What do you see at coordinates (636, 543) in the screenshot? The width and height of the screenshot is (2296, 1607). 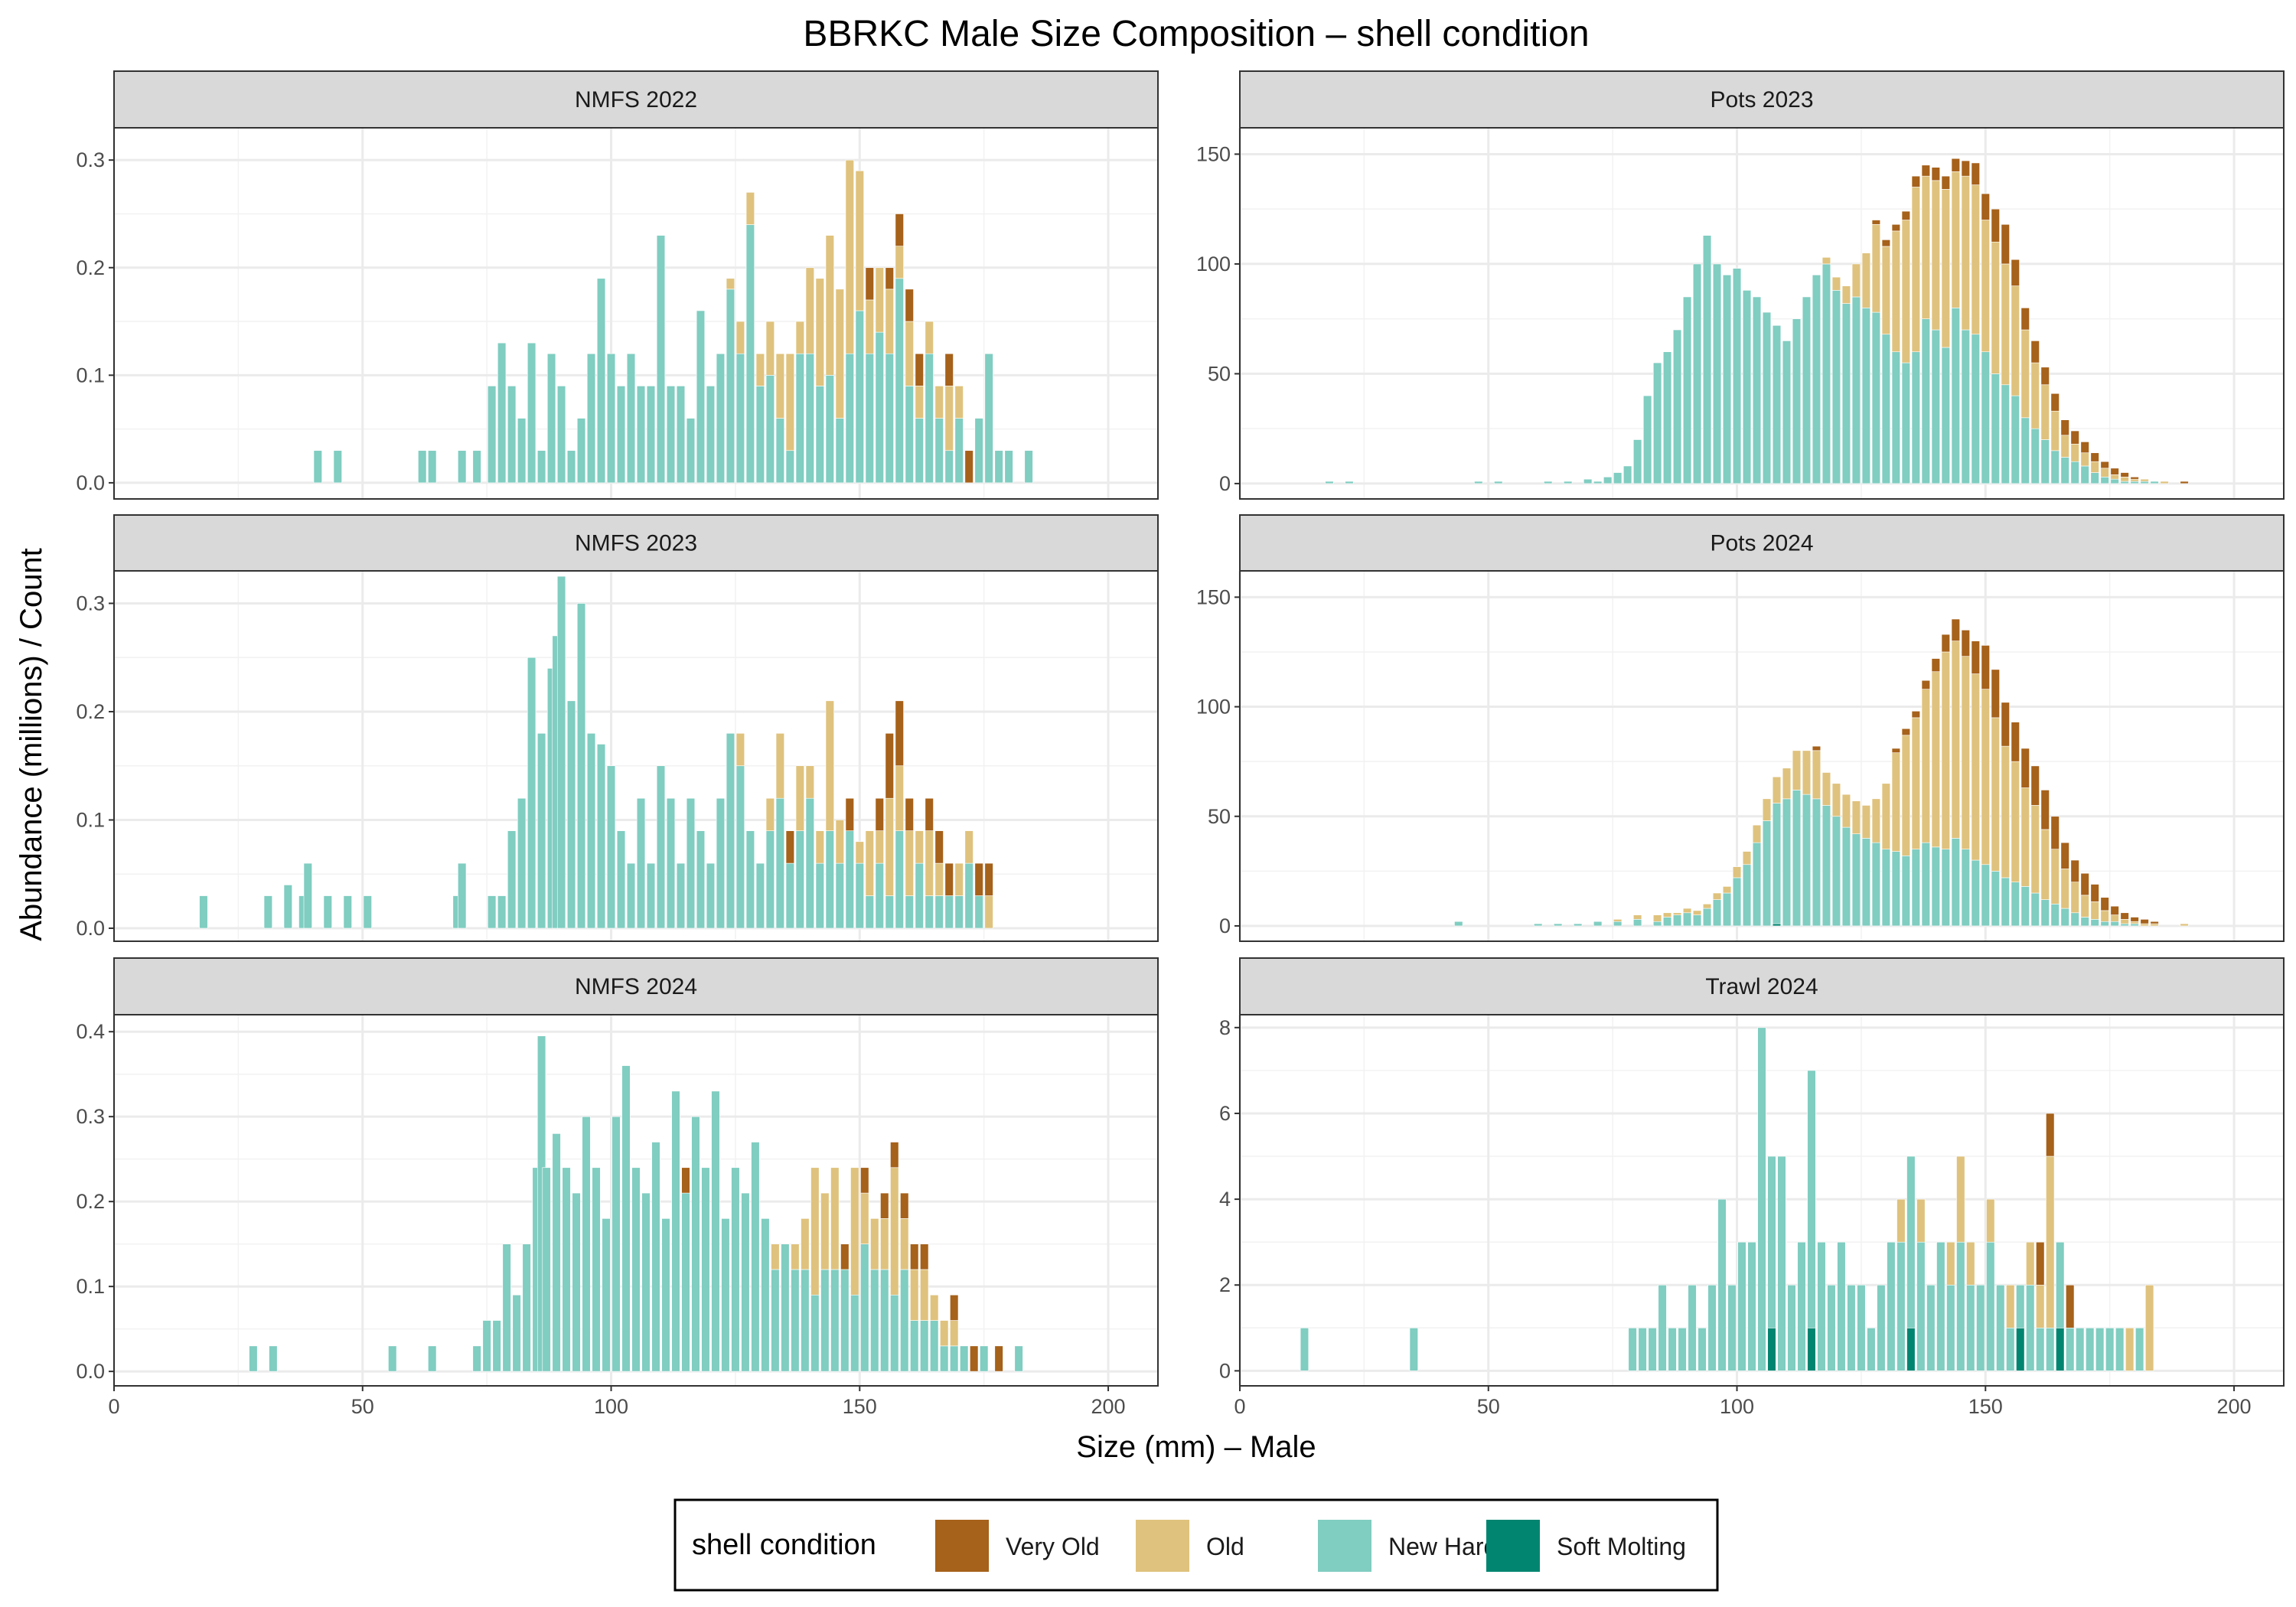 I see `strip-label-nmfs-2023: NMFS 2023` at bounding box center [636, 543].